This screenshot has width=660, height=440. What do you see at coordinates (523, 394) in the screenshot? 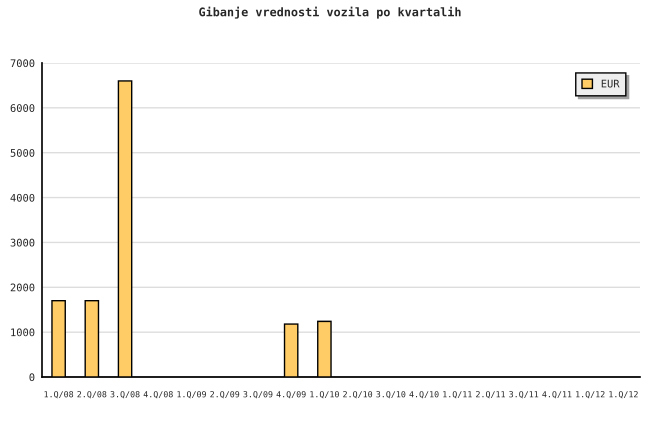
I see `x-tick-label: 3.Q/11` at bounding box center [523, 394].